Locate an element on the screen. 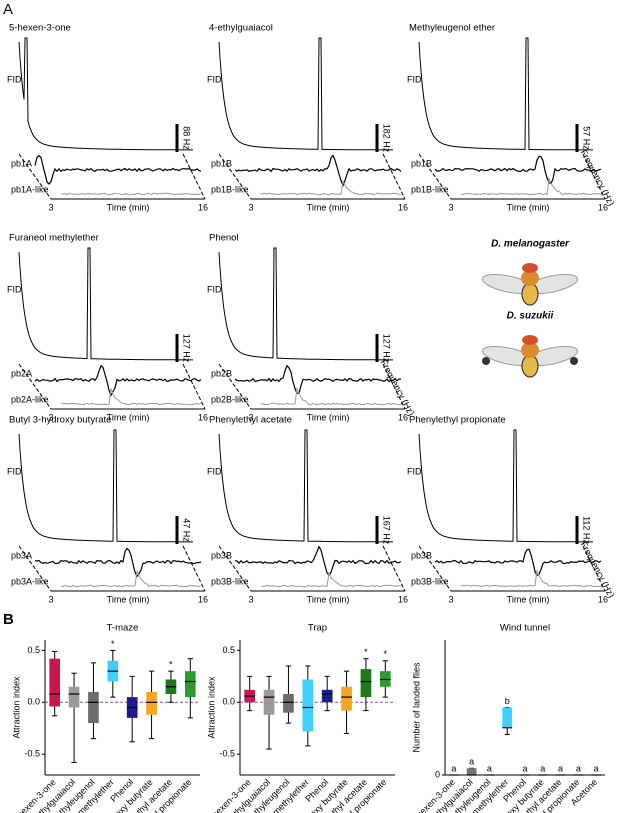 Image resolution: width=617 pixels, height=813 pixels. fly-abdomen is located at coordinates (530, 294).